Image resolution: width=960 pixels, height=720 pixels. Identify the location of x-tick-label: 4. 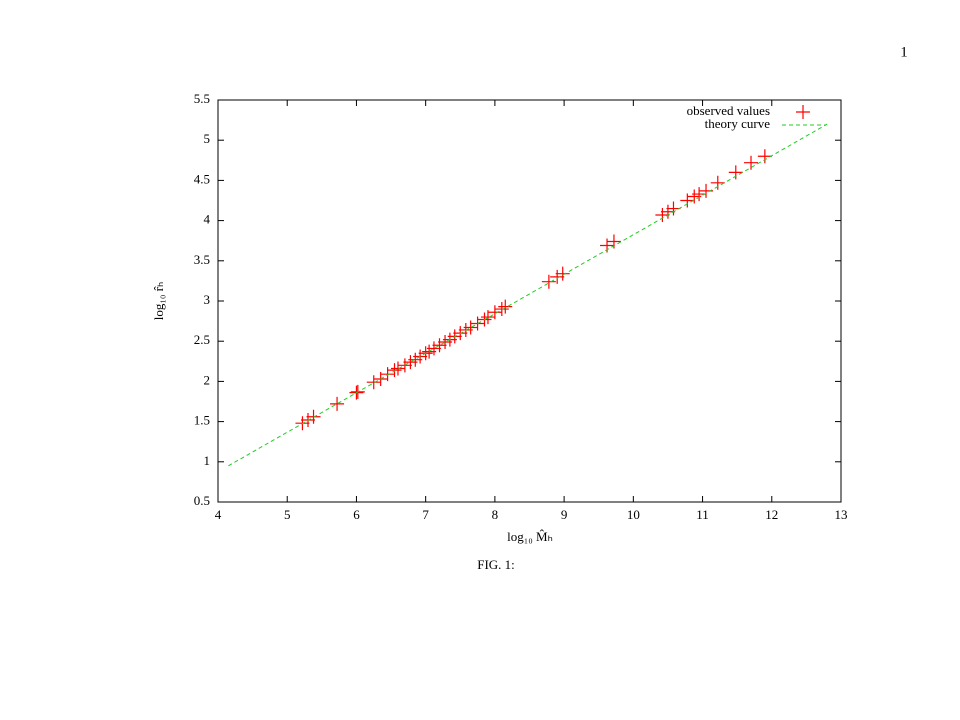
(218, 514).